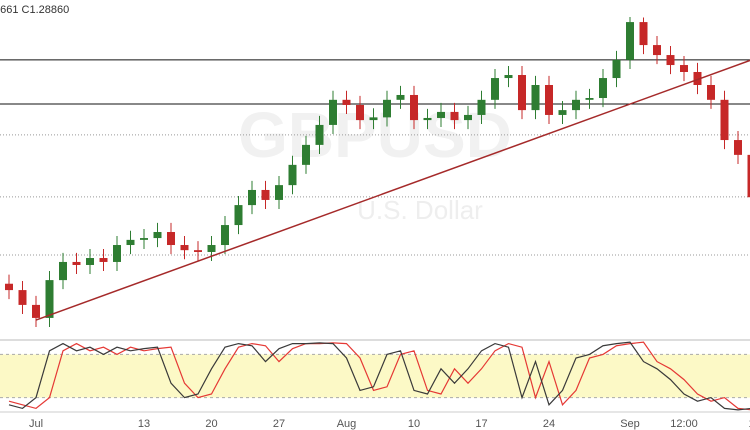 Image resolution: width=750 pixels, height=430 pixels. What do you see at coordinates (347, 424) in the screenshot?
I see `x-tick-label: Aug` at bounding box center [347, 424].